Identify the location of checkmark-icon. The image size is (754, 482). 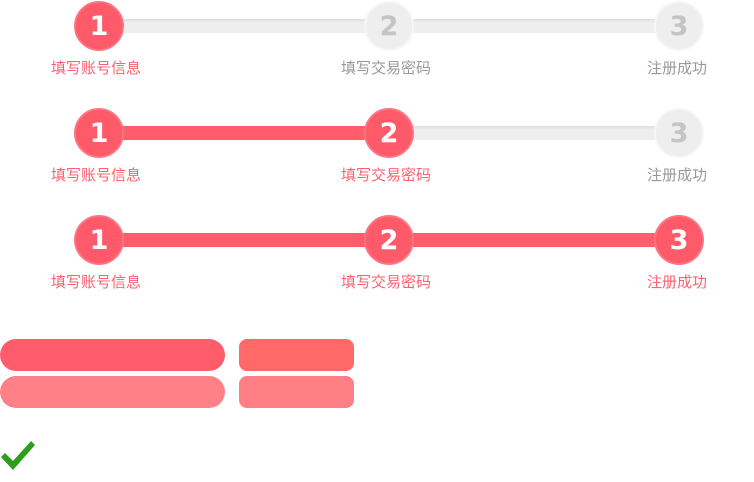
(18, 455).